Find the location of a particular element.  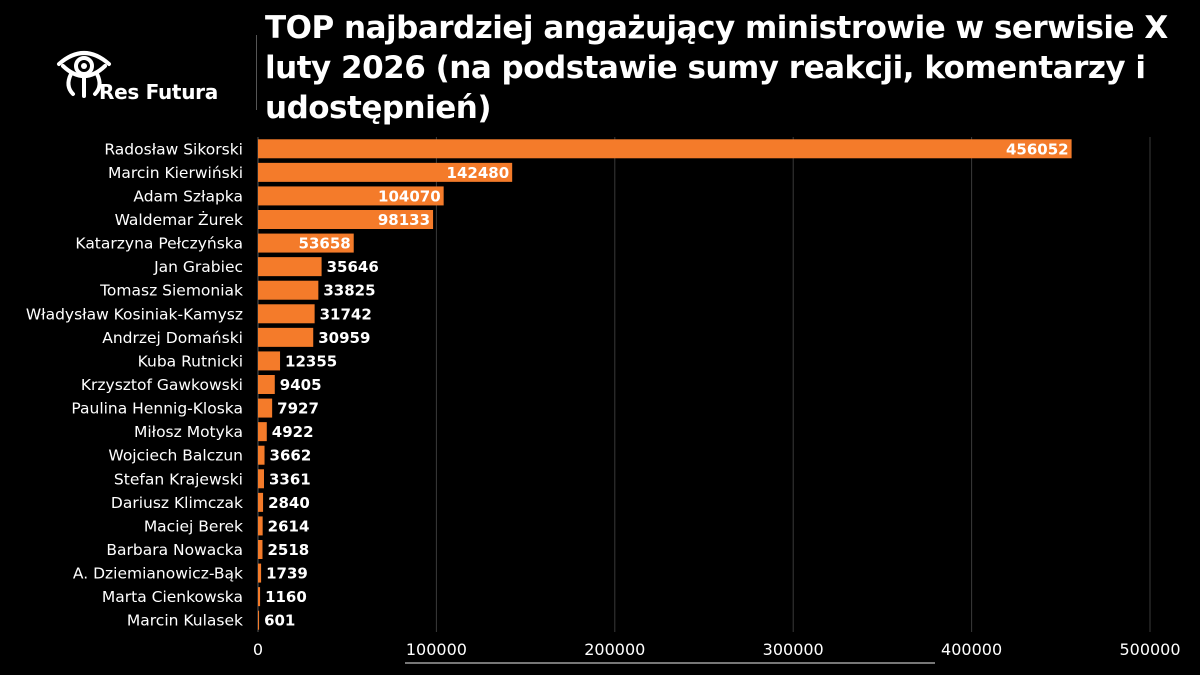

category-label: Maciej Berek is located at coordinates (193, 526).